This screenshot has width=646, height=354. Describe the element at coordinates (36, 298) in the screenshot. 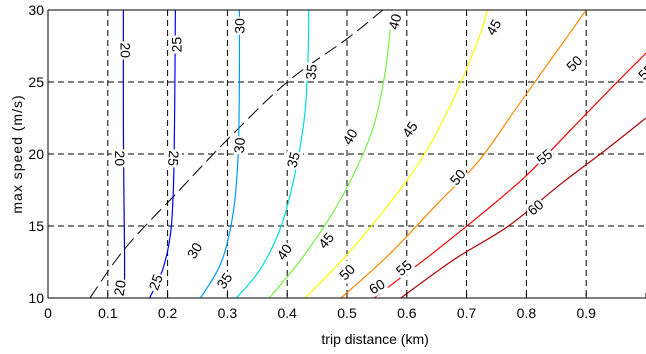

I see `y-tick-label: 10` at that location.